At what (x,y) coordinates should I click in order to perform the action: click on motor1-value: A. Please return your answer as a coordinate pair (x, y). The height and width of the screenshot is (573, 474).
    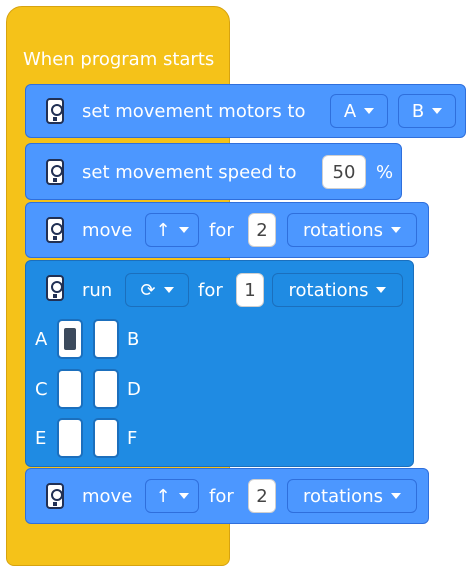
    Looking at the image, I should click on (350, 111).